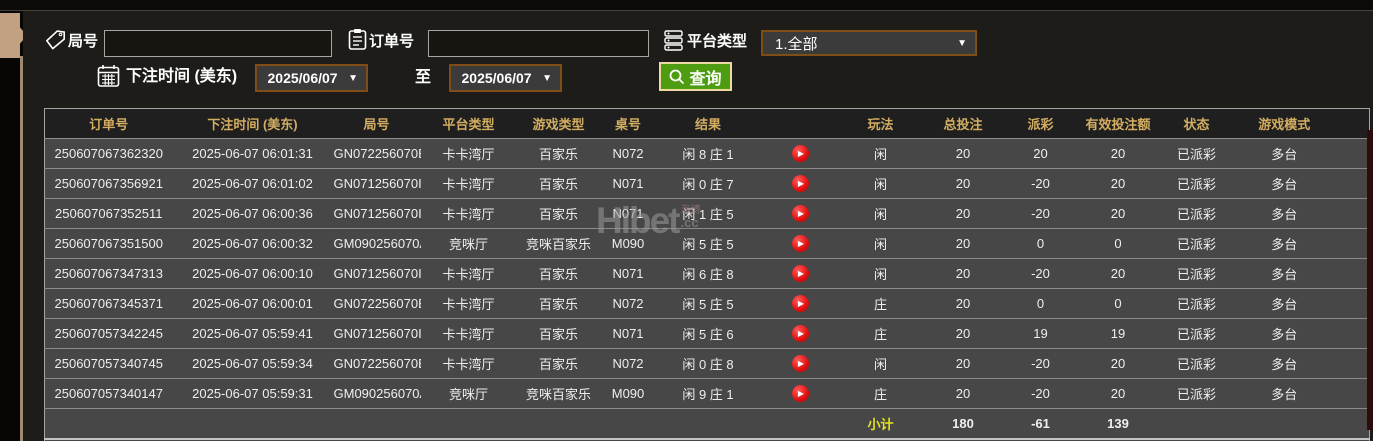 The image size is (1373, 441). Describe the element at coordinates (1118, 423) in the screenshot. I see `subtotal-valid-bet: 139` at that location.